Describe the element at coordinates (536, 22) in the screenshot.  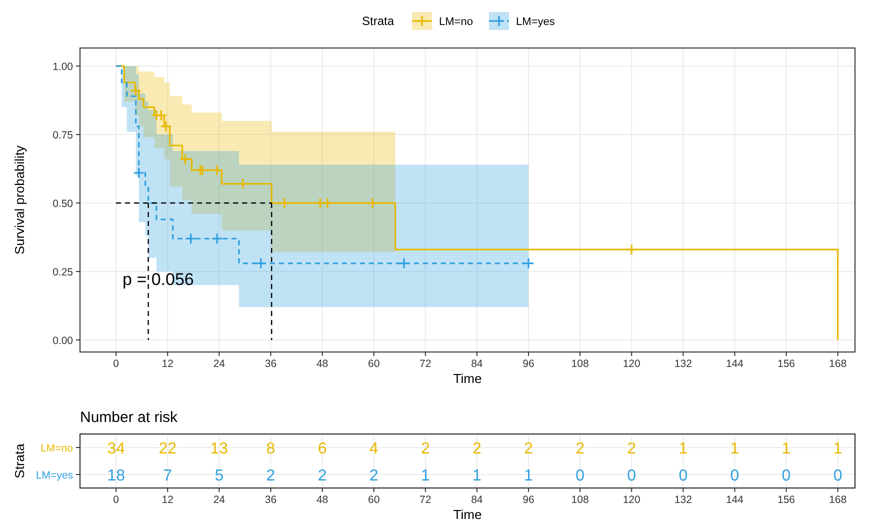
I see `legend-label: LM=yes` at that location.